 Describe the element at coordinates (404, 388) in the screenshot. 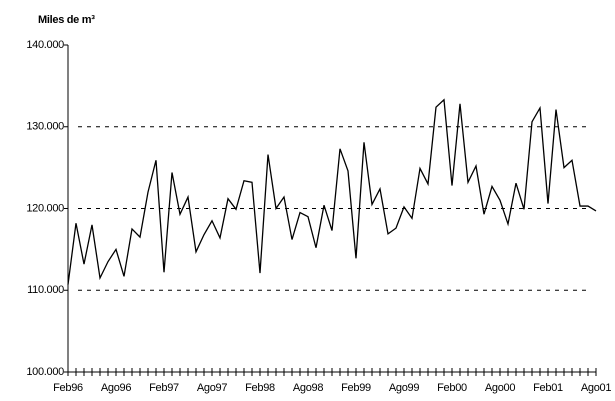

I see `x-tick-label: Ago99` at that location.